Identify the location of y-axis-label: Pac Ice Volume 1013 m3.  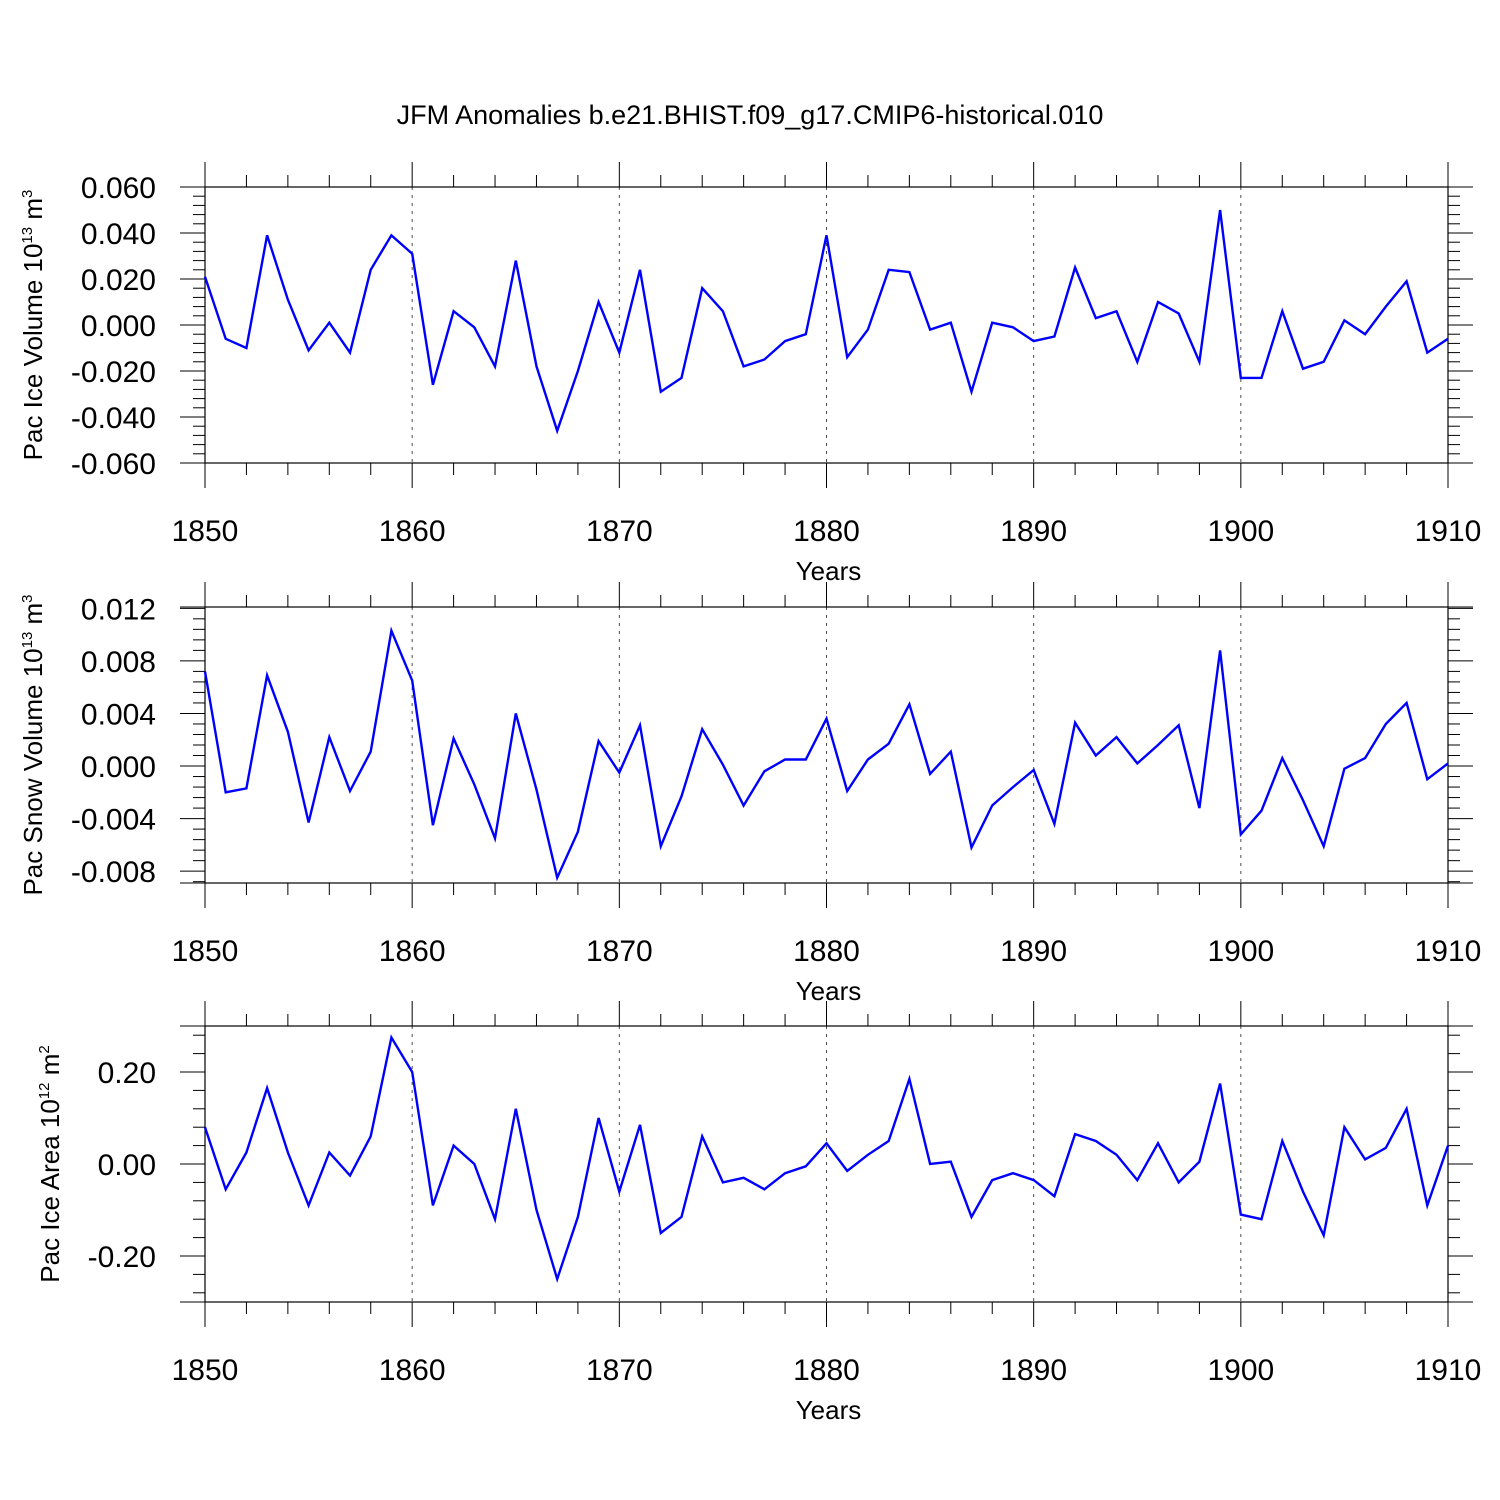
(33, 325).